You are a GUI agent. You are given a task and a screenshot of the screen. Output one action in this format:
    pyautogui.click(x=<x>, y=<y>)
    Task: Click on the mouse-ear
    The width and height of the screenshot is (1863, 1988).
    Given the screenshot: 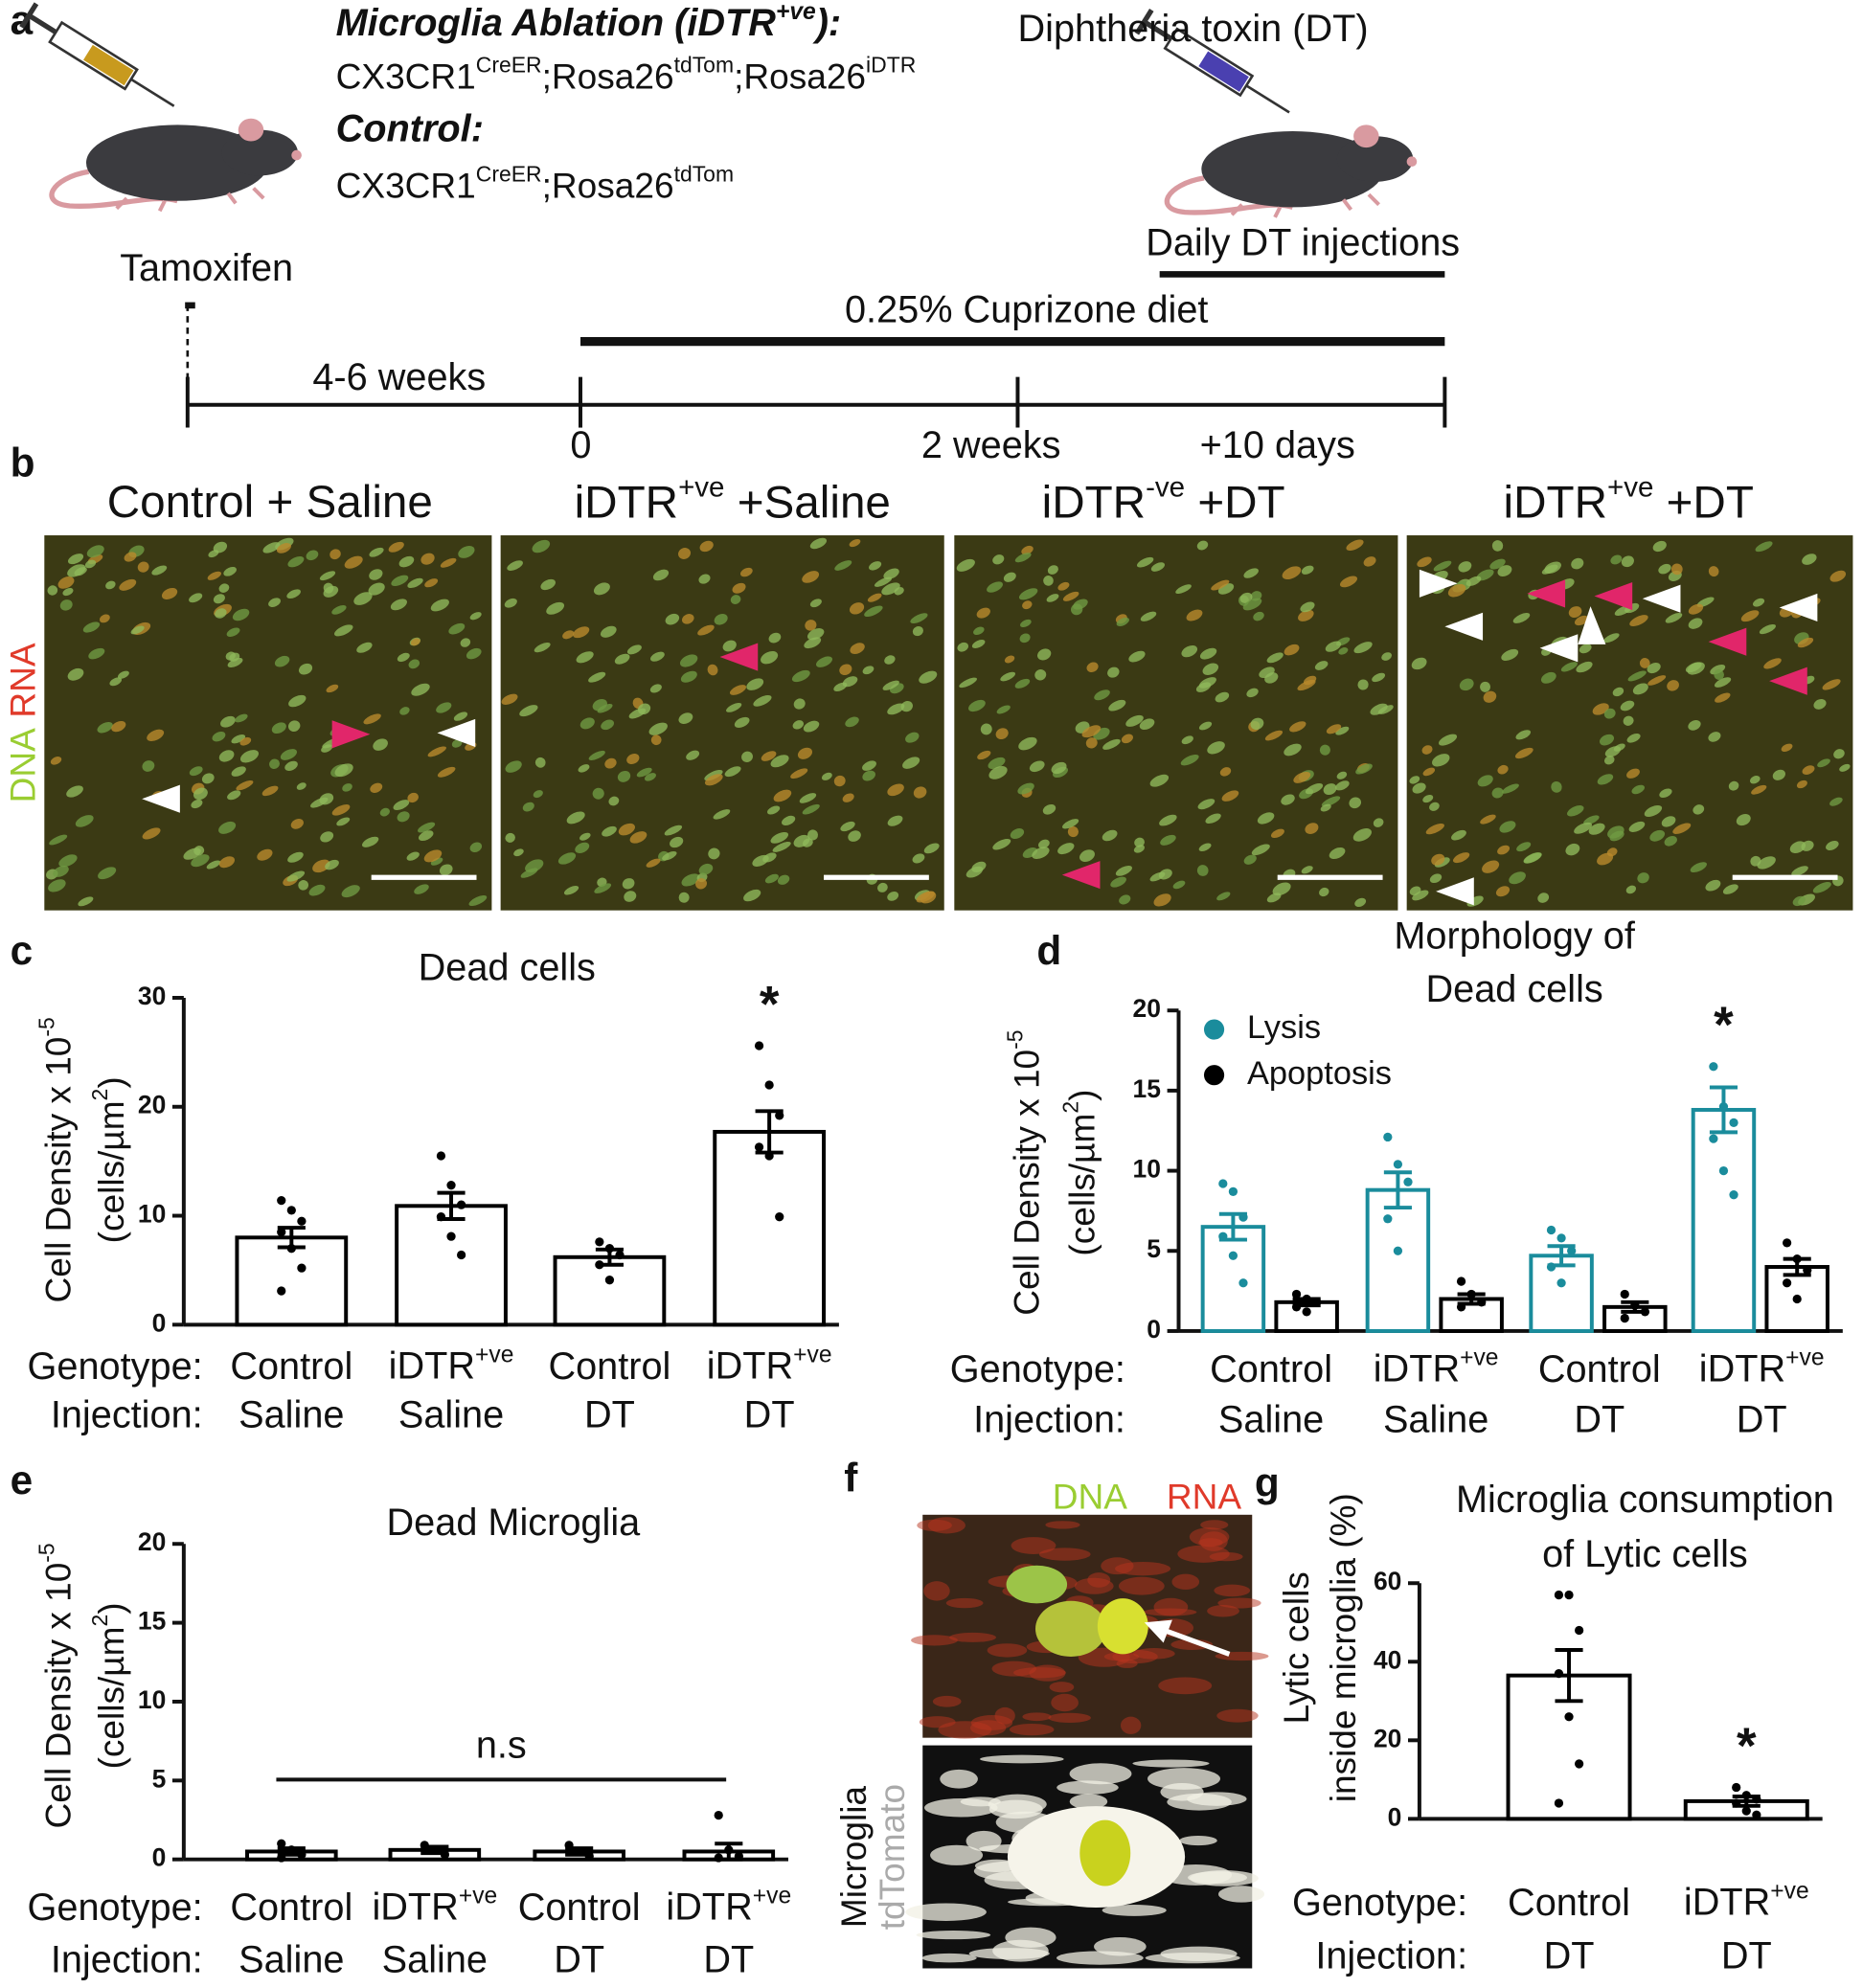 What is the action you would take?
    pyautogui.click(x=251, y=130)
    